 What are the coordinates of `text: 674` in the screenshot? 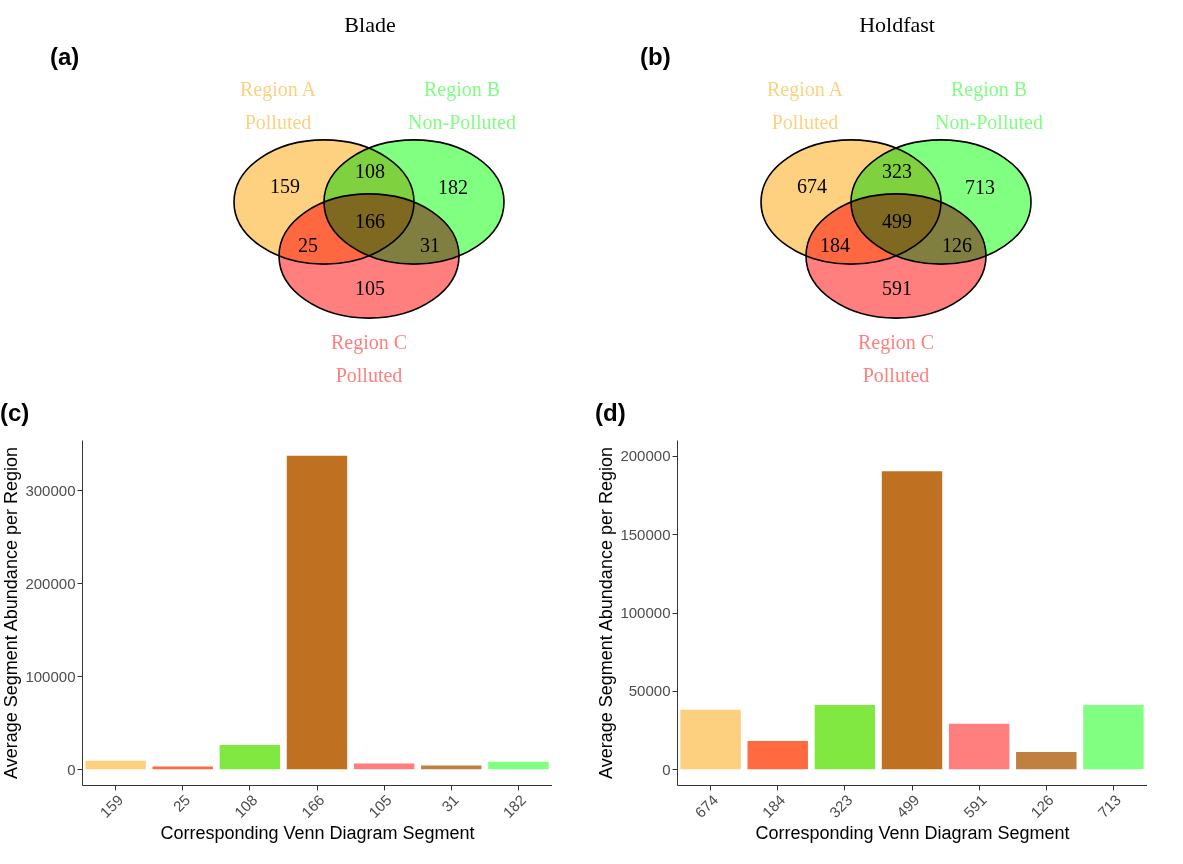 It's located at (812, 186).